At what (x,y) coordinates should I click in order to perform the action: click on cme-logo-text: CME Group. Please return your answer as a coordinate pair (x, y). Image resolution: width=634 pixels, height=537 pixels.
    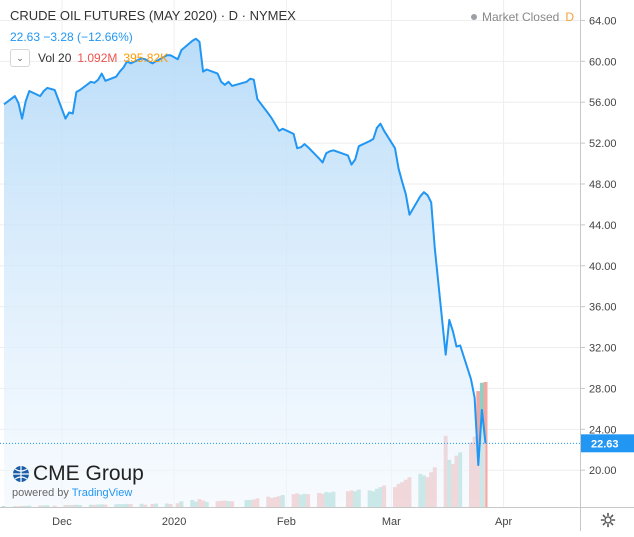
    Looking at the image, I should click on (88, 473).